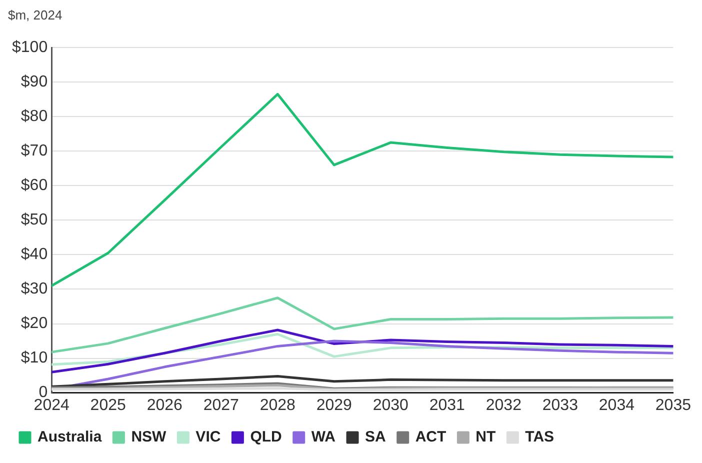 The height and width of the screenshot is (463, 702). What do you see at coordinates (108, 405) in the screenshot?
I see `x-tick-label: 2025` at bounding box center [108, 405].